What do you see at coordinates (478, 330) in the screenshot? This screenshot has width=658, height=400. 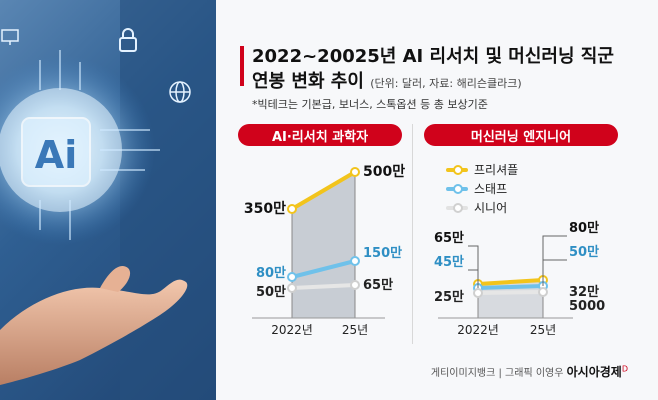 I see `chart1-x-label-0: 2022년` at bounding box center [478, 330].